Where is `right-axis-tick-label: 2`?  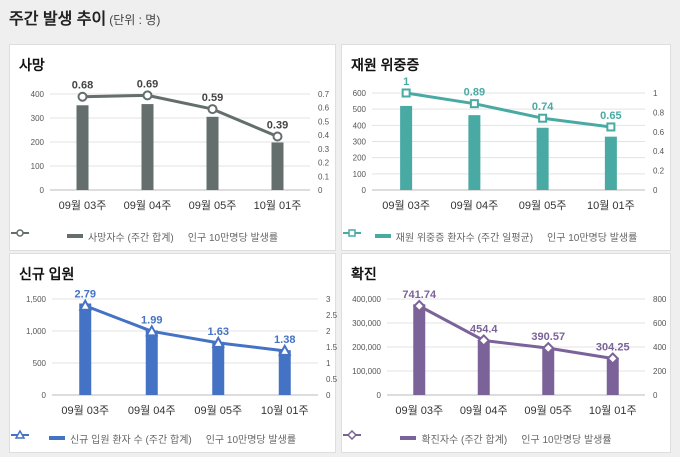
right-axis-tick-label: 2 is located at coordinates (328, 331).